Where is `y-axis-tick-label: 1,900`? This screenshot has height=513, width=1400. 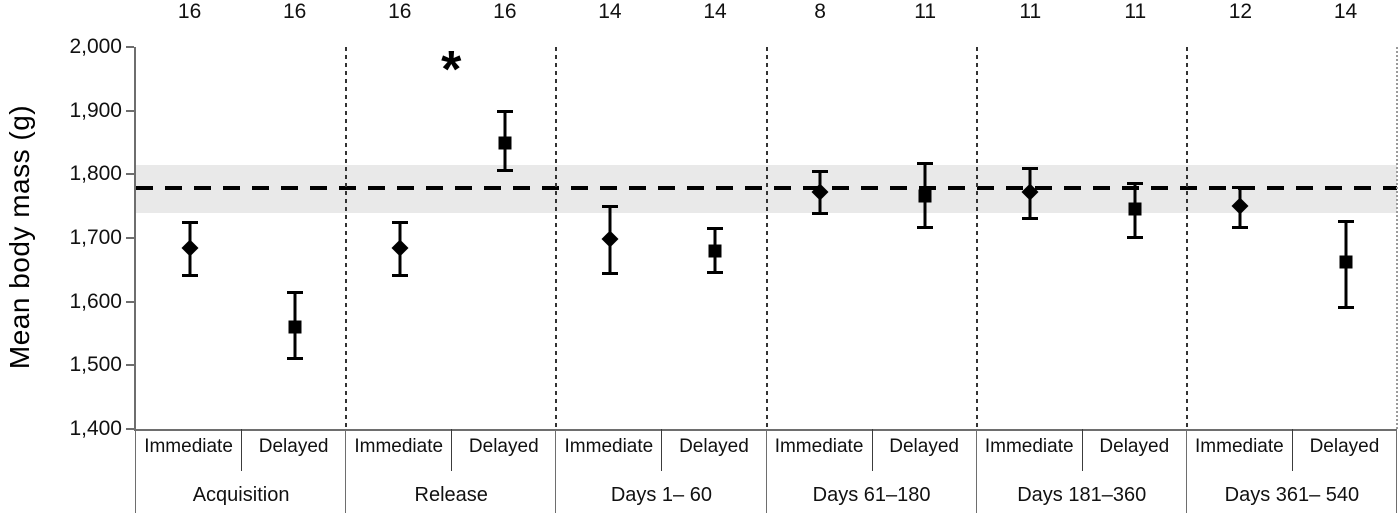
y-axis-tick-label: 1,900 is located at coordinates (95, 110).